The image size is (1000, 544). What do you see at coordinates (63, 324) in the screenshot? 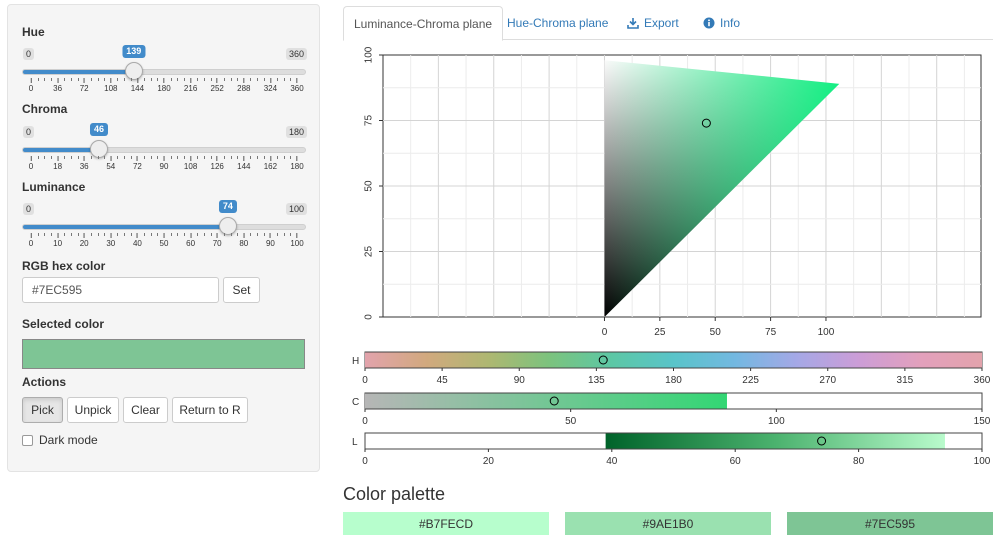
I see `selected-color-label: Selected color` at bounding box center [63, 324].